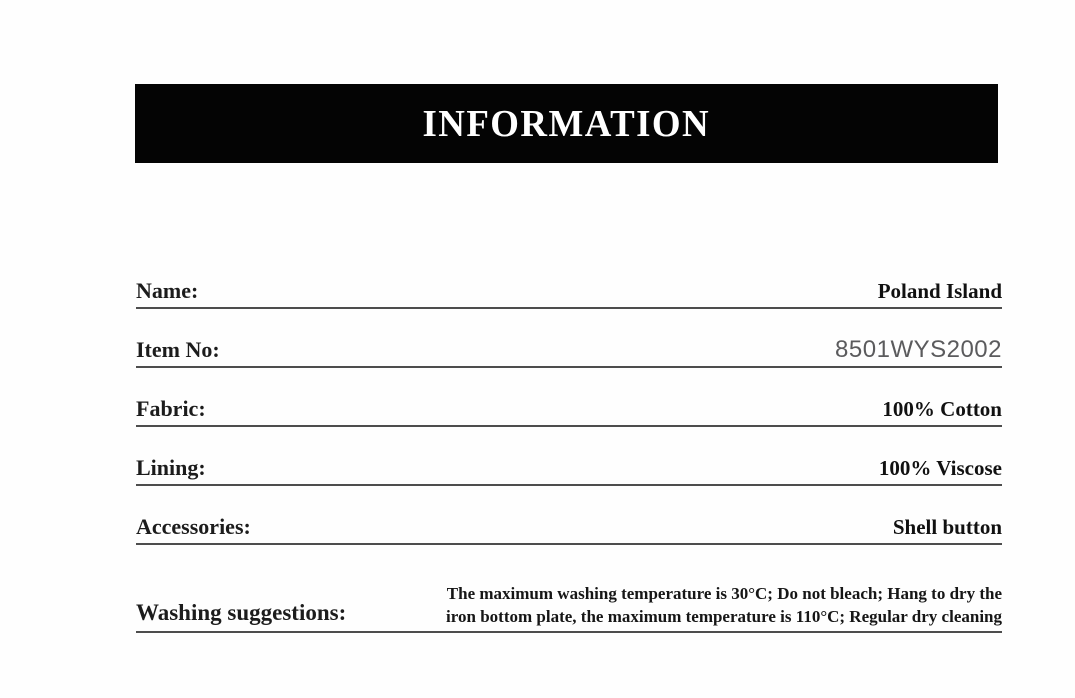 The height and width of the screenshot is (698, 1075). Describe the element at coordinates (942, 409) in the screenshot. I see `fabric-value: 100% Cotton` at that location.